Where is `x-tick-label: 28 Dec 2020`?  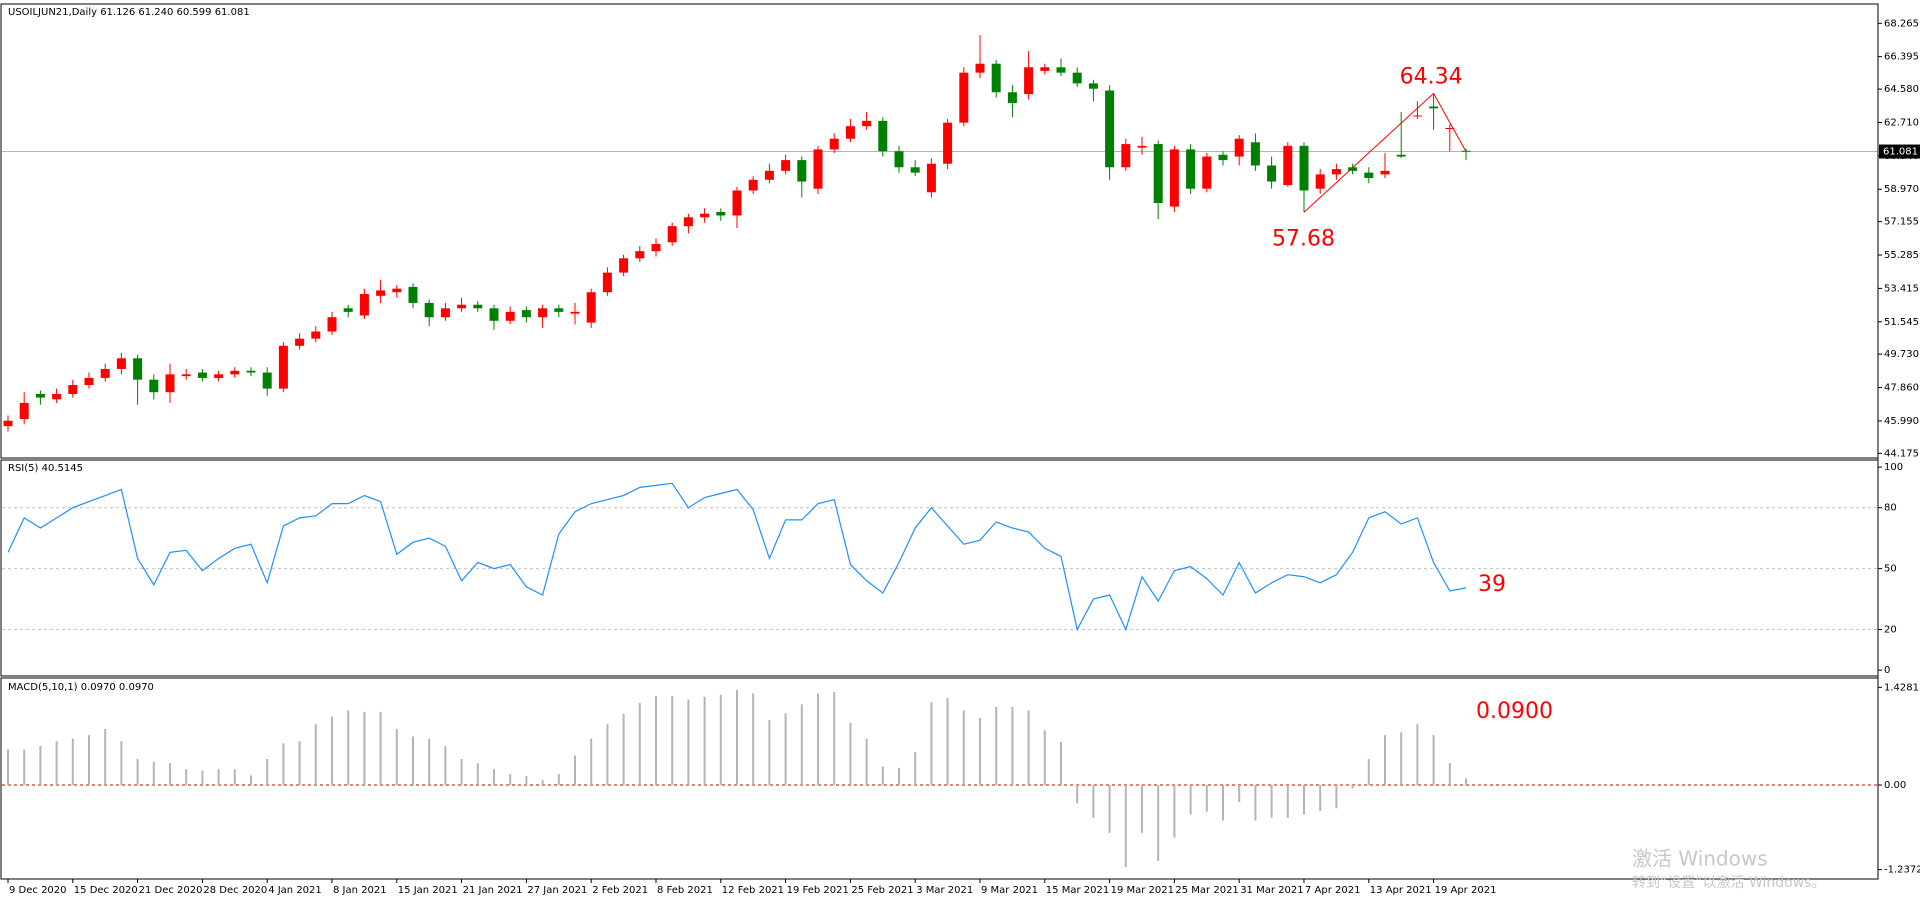 x-tick-label: 28 Dec 2020 is located at coordinates (235, 890).